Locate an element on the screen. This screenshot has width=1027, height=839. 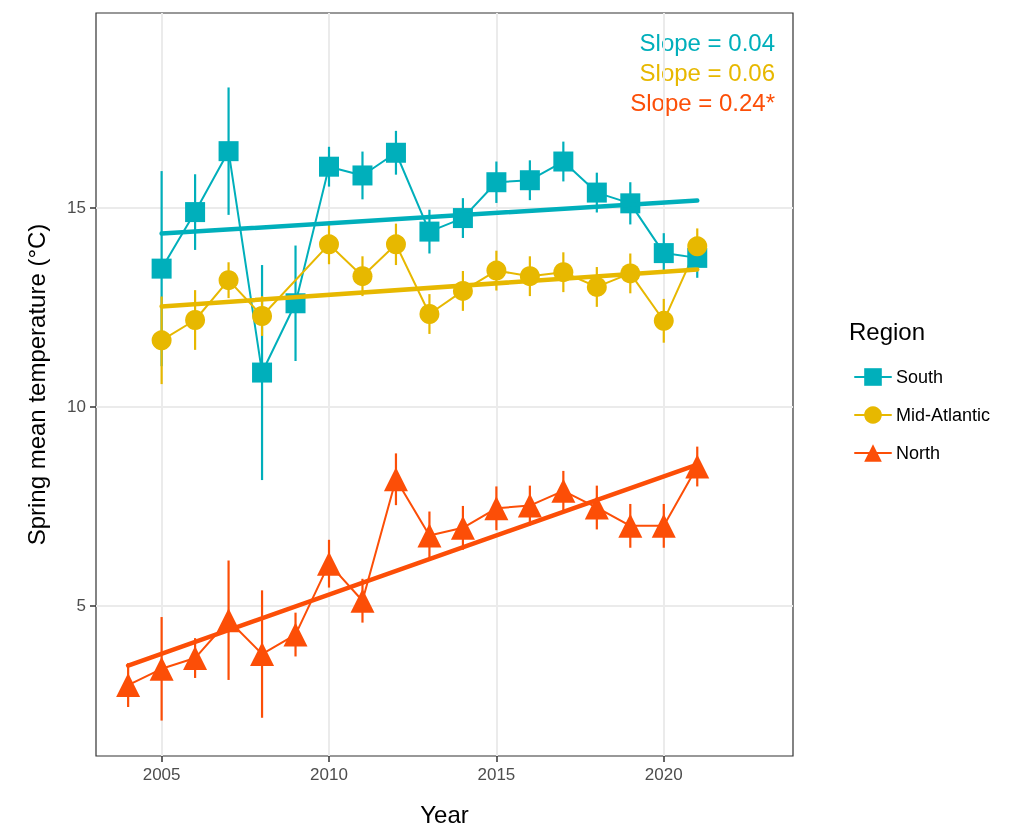
x-tick-label: 2015 is located at coordinates (496, 774).